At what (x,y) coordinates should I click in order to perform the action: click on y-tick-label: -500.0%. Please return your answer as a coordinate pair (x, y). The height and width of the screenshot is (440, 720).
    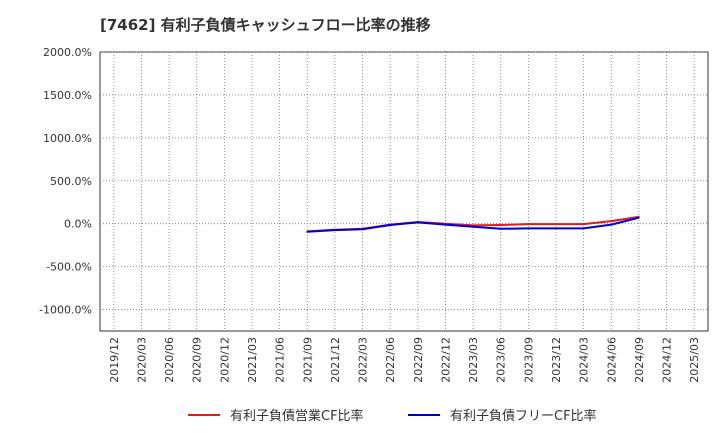
    Looking at the image, I should click on (69, 267).